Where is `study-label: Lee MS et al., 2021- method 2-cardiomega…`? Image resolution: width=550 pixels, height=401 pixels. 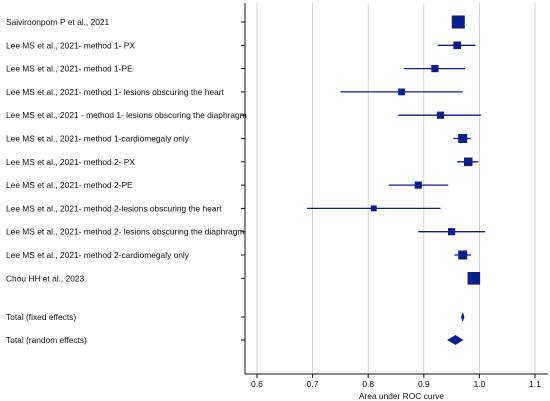 study-label: Lee MS et al., 2021- method 2-cardiomega… is located at coordinates (98, 255).